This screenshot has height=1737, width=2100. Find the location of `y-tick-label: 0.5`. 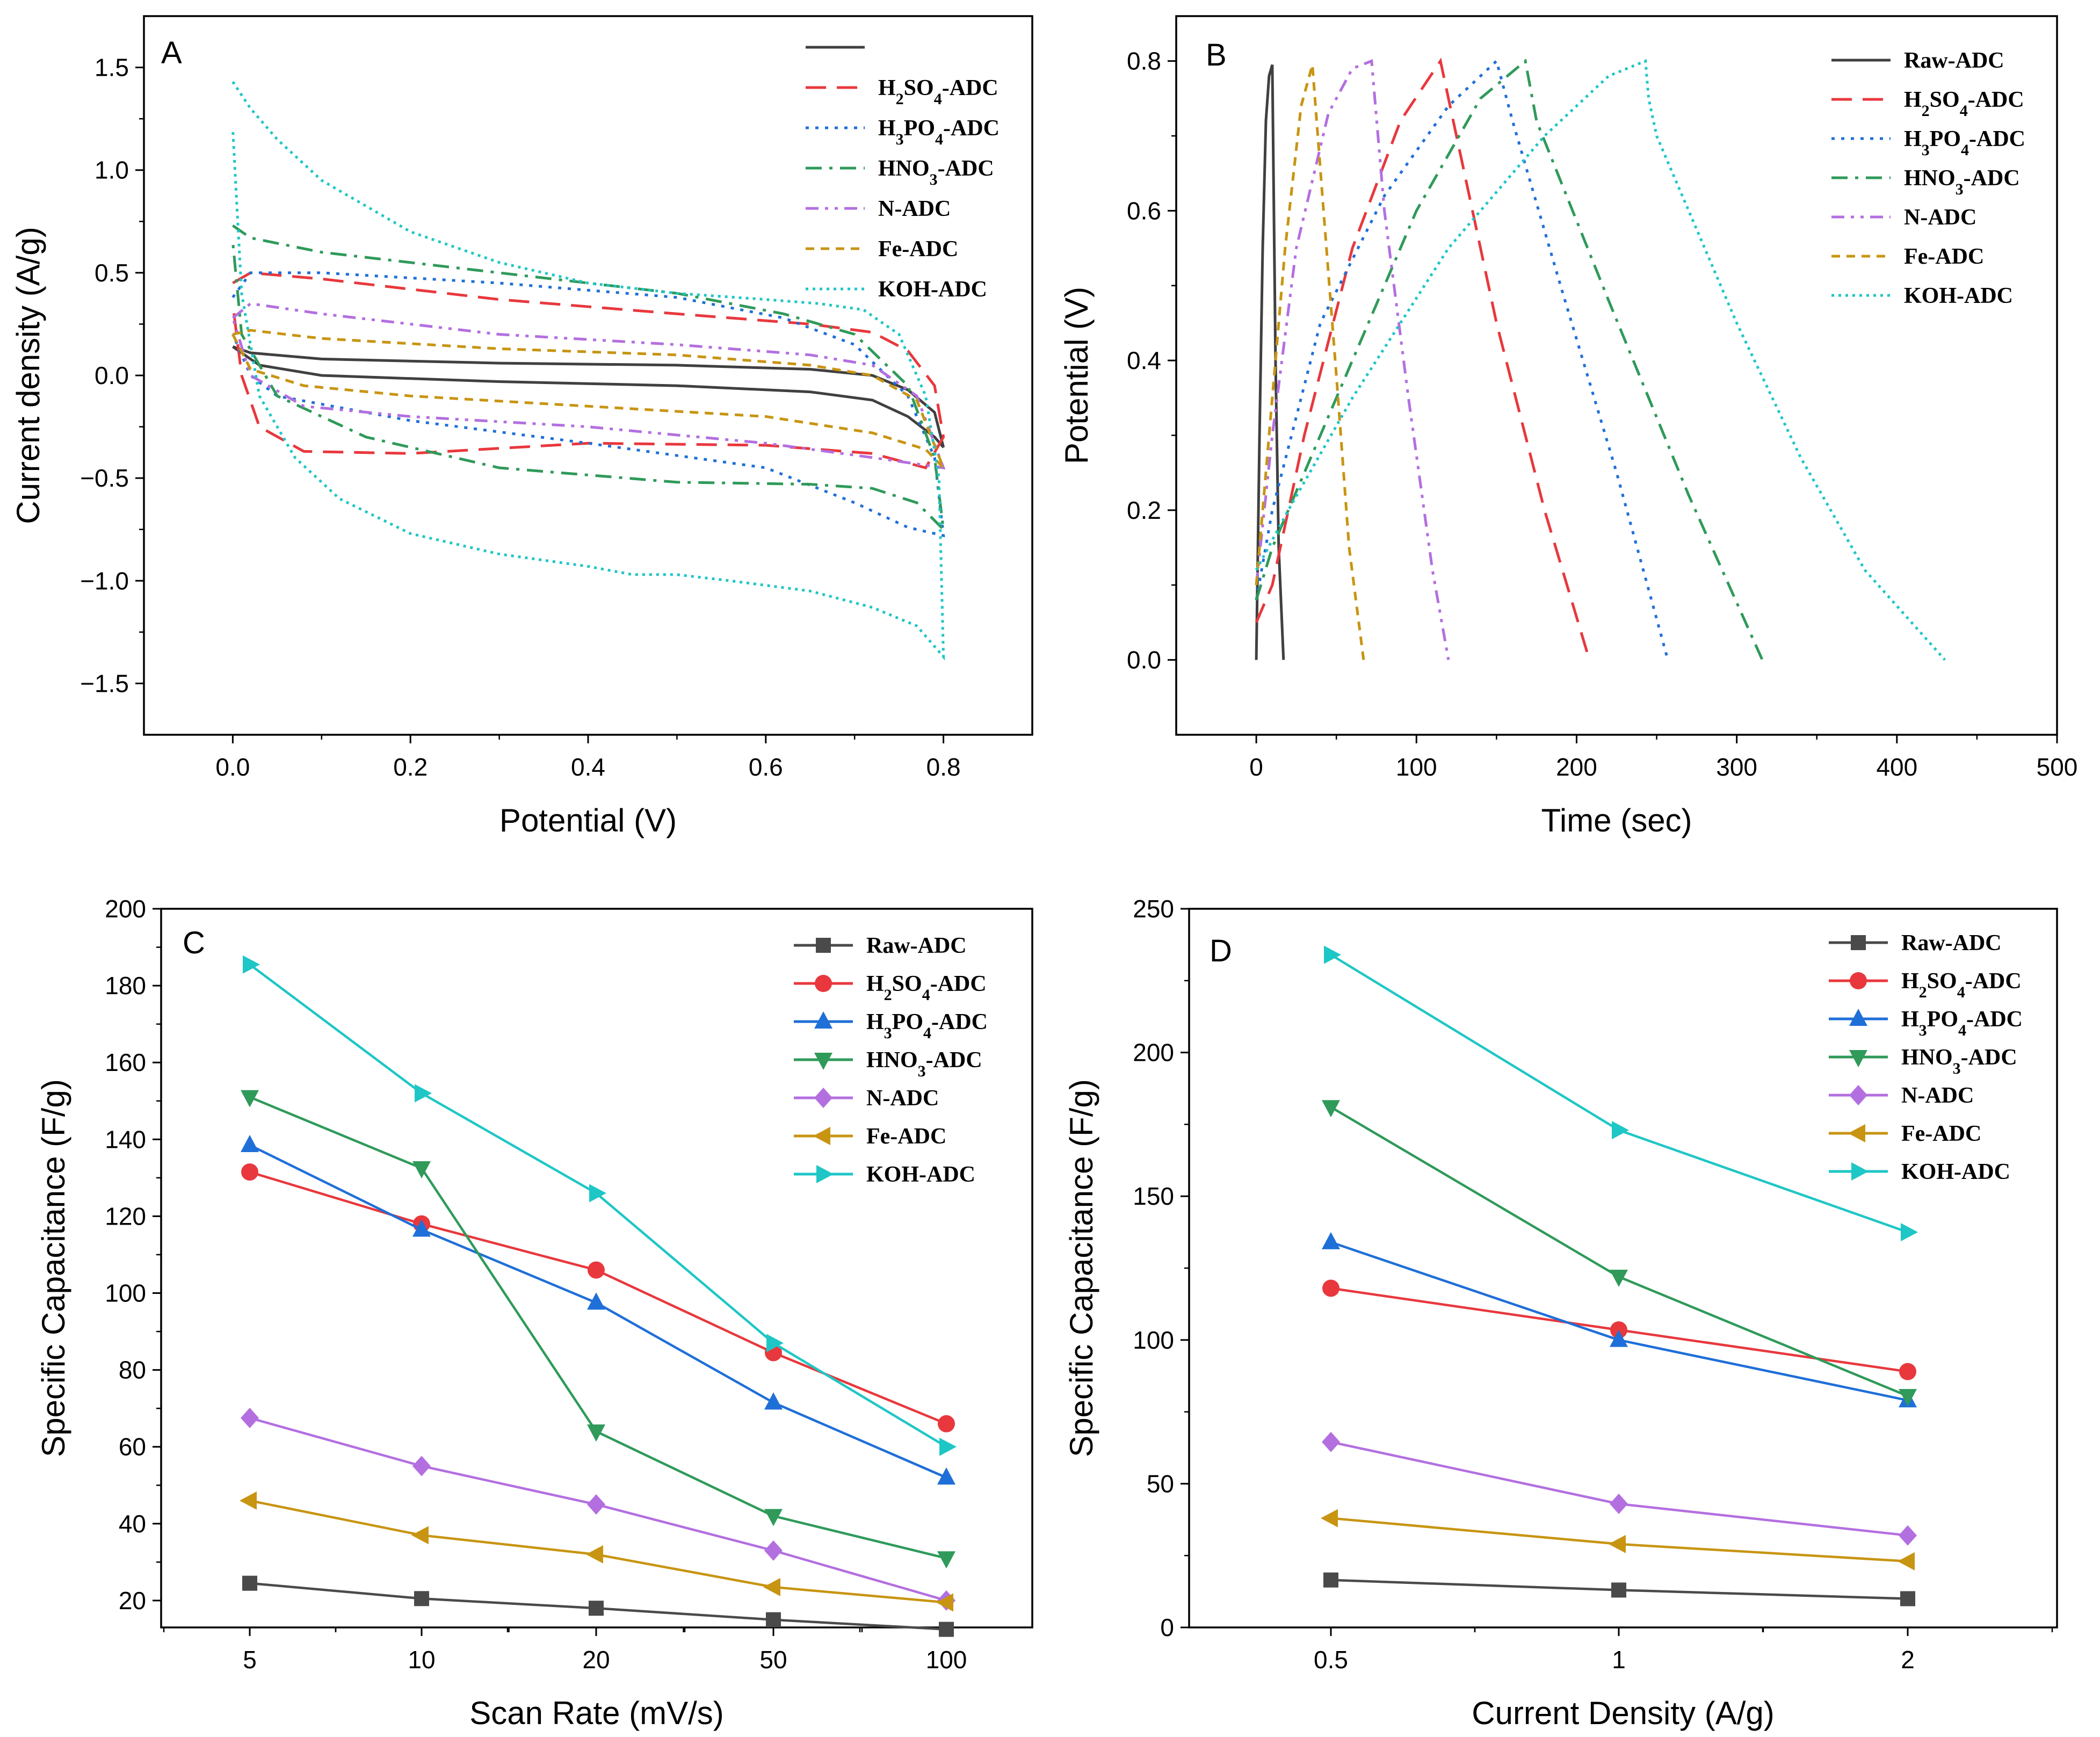

y-tick-label: 0.5 is located at coordinates (112, 273).